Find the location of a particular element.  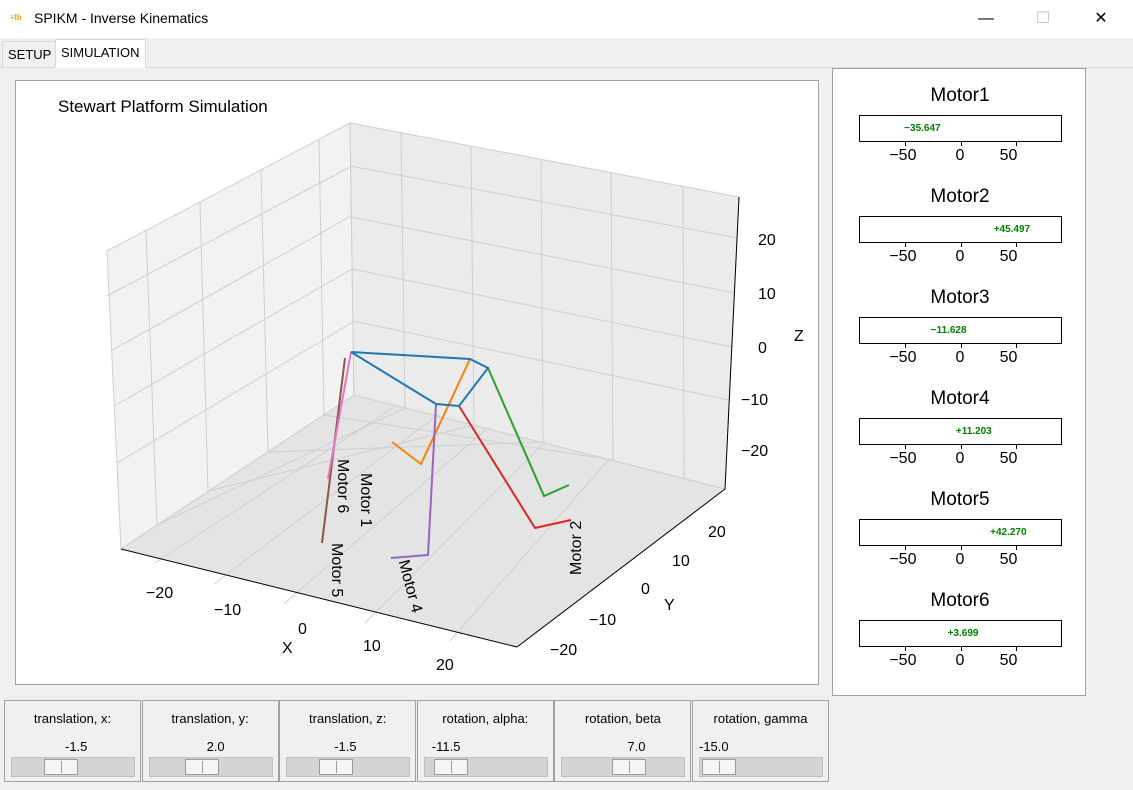

motor-title: Motor4 is located at coordinates (960, 398).